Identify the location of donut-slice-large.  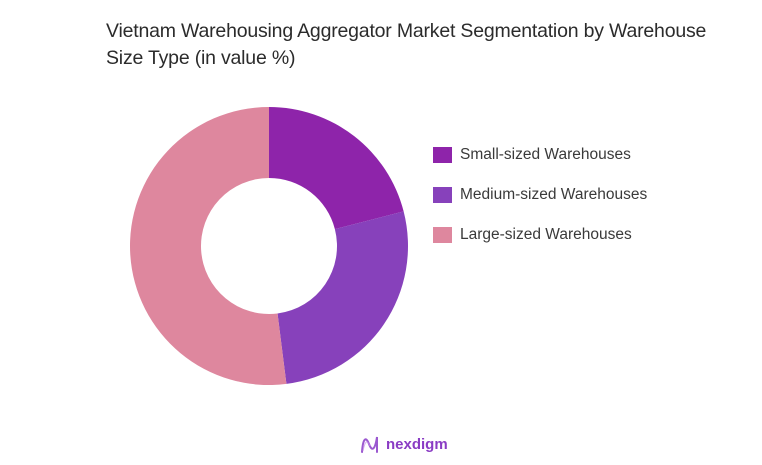
(208, 246).